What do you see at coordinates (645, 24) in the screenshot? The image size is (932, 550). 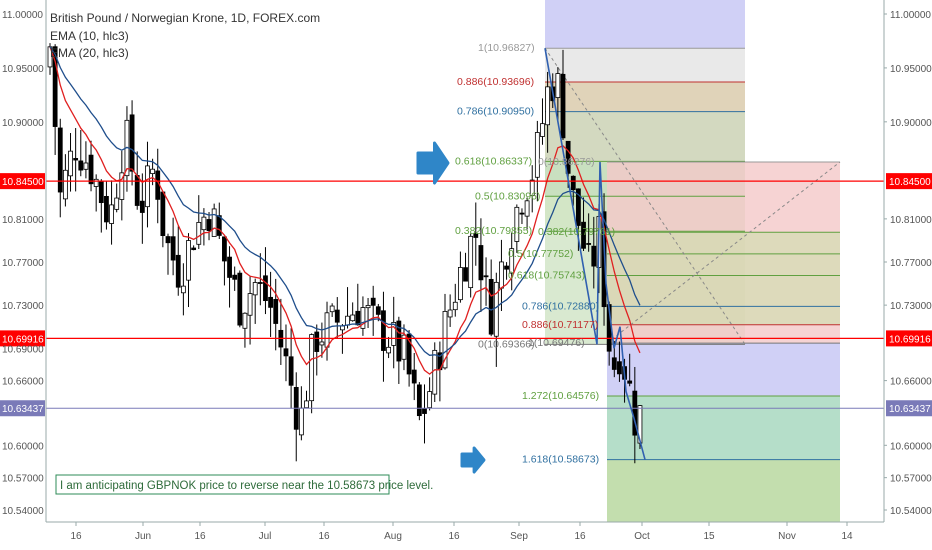 I see `fib-zone-top-blue` at bounding box center [645, 24].